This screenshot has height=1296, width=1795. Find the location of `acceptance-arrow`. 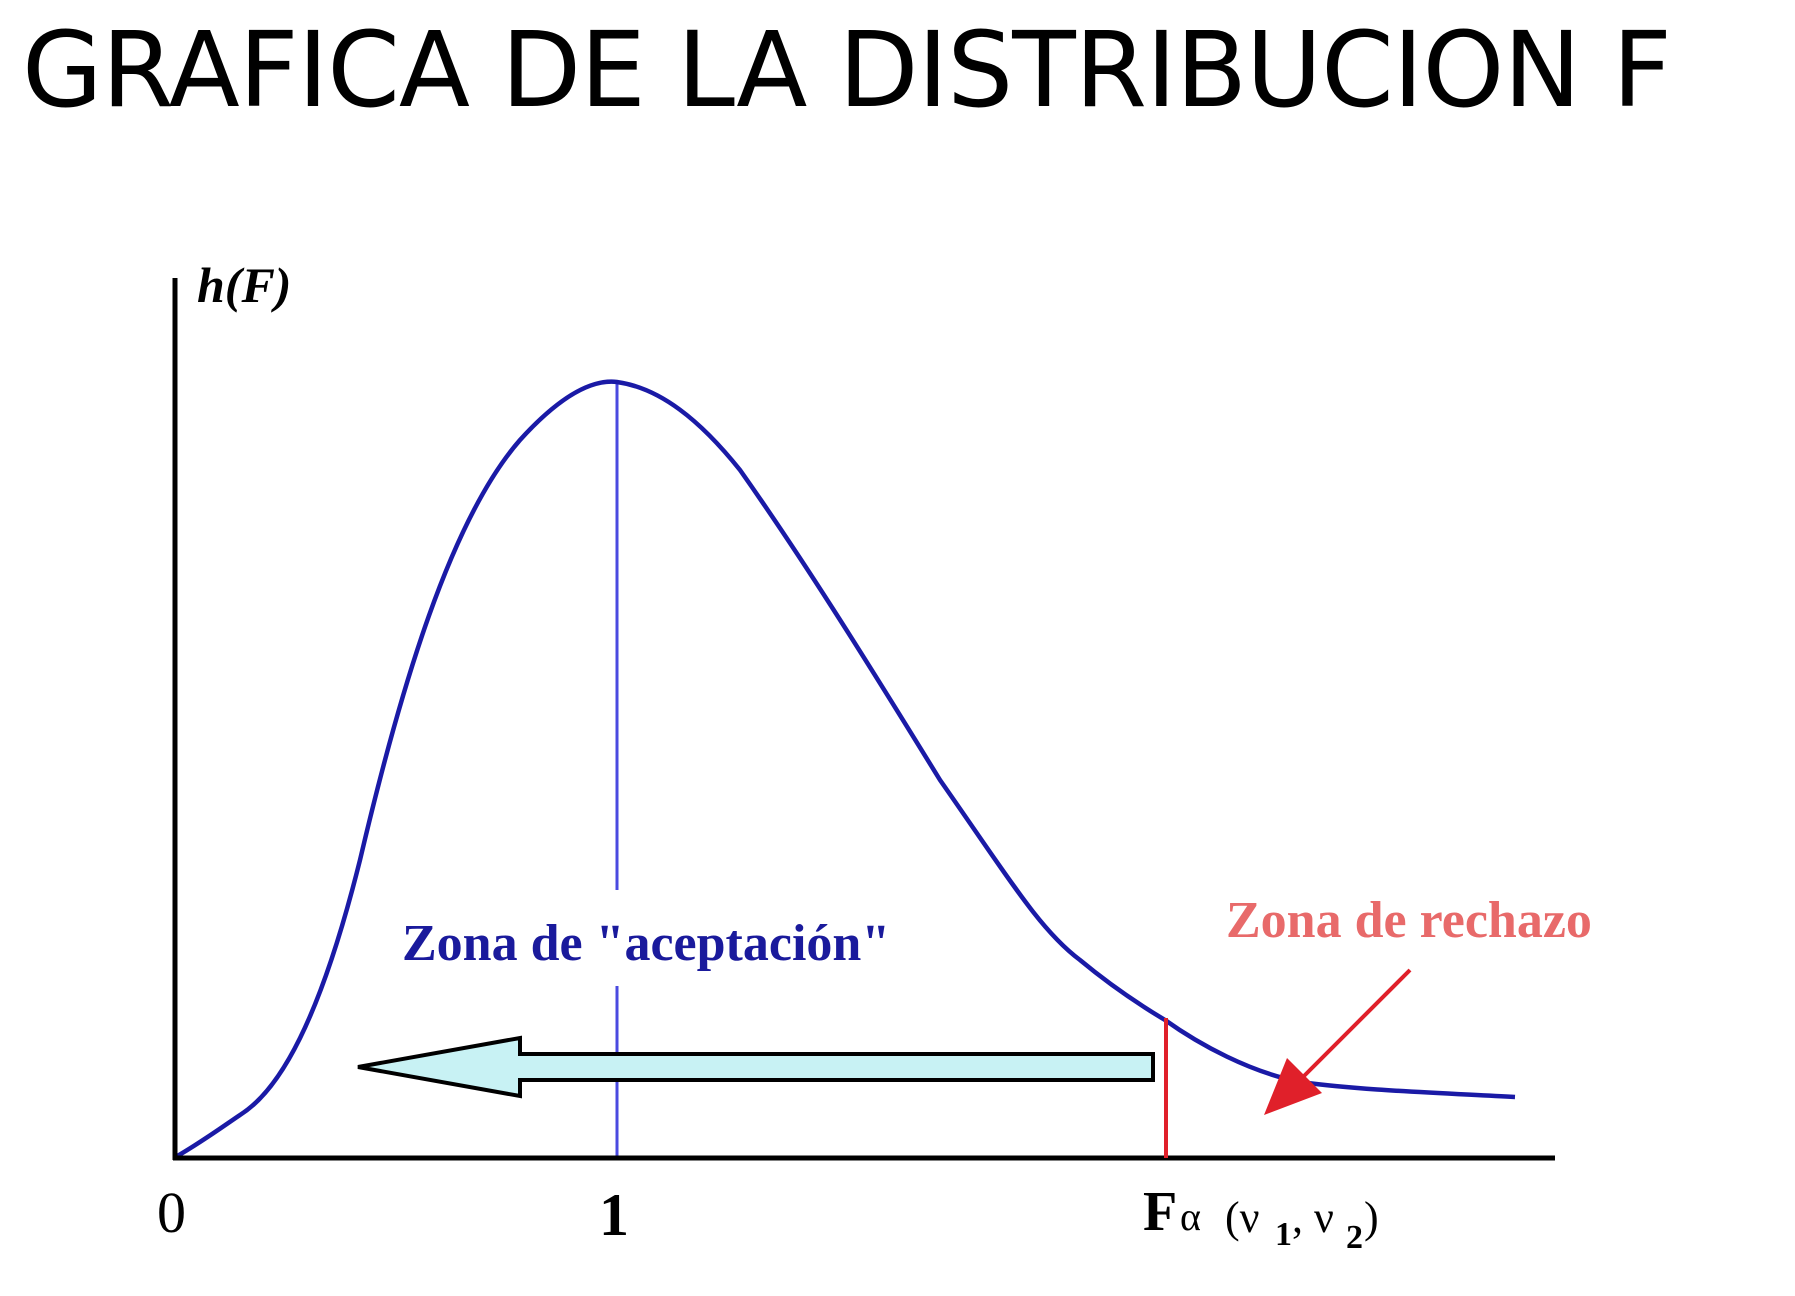

acceptance-arrow is located at coordinates (756, 1067).